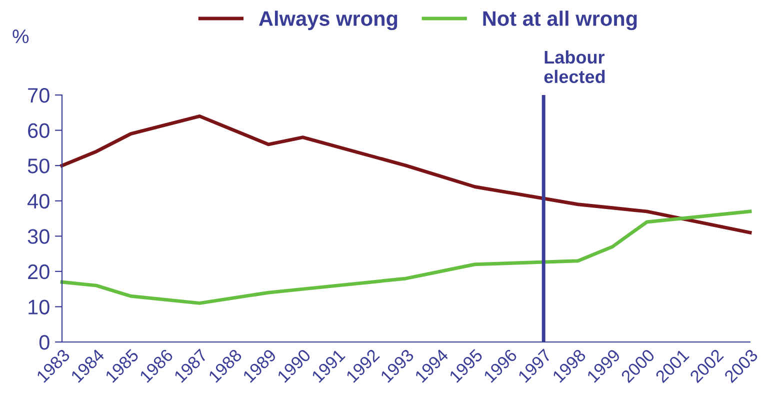  What do you see at coordinates (39, 272) in the screenshot?
I see `y-tick-label: 20` at bounding box center [39, 272].